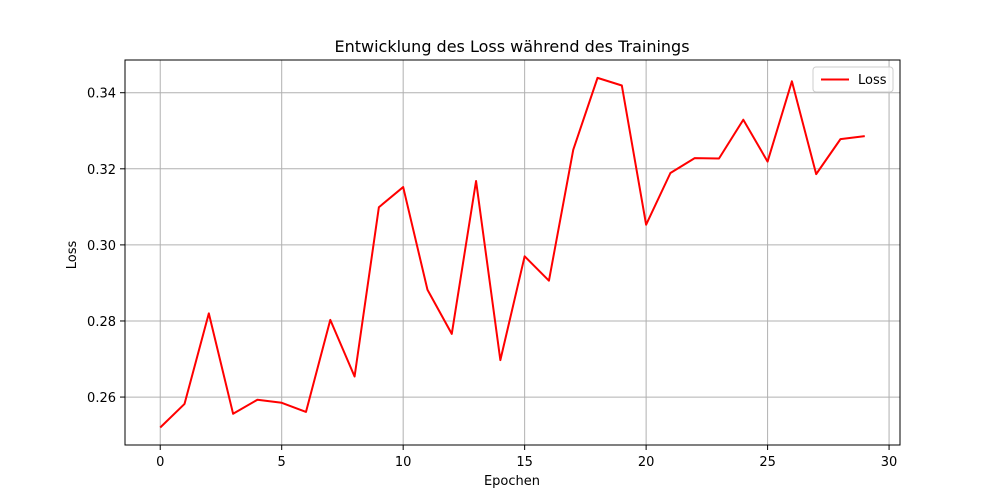 The image size is (1000, 500). Describe the element at coordinates (767, 462) in the screenshot. I see `x-tick-label: 25` at that location.